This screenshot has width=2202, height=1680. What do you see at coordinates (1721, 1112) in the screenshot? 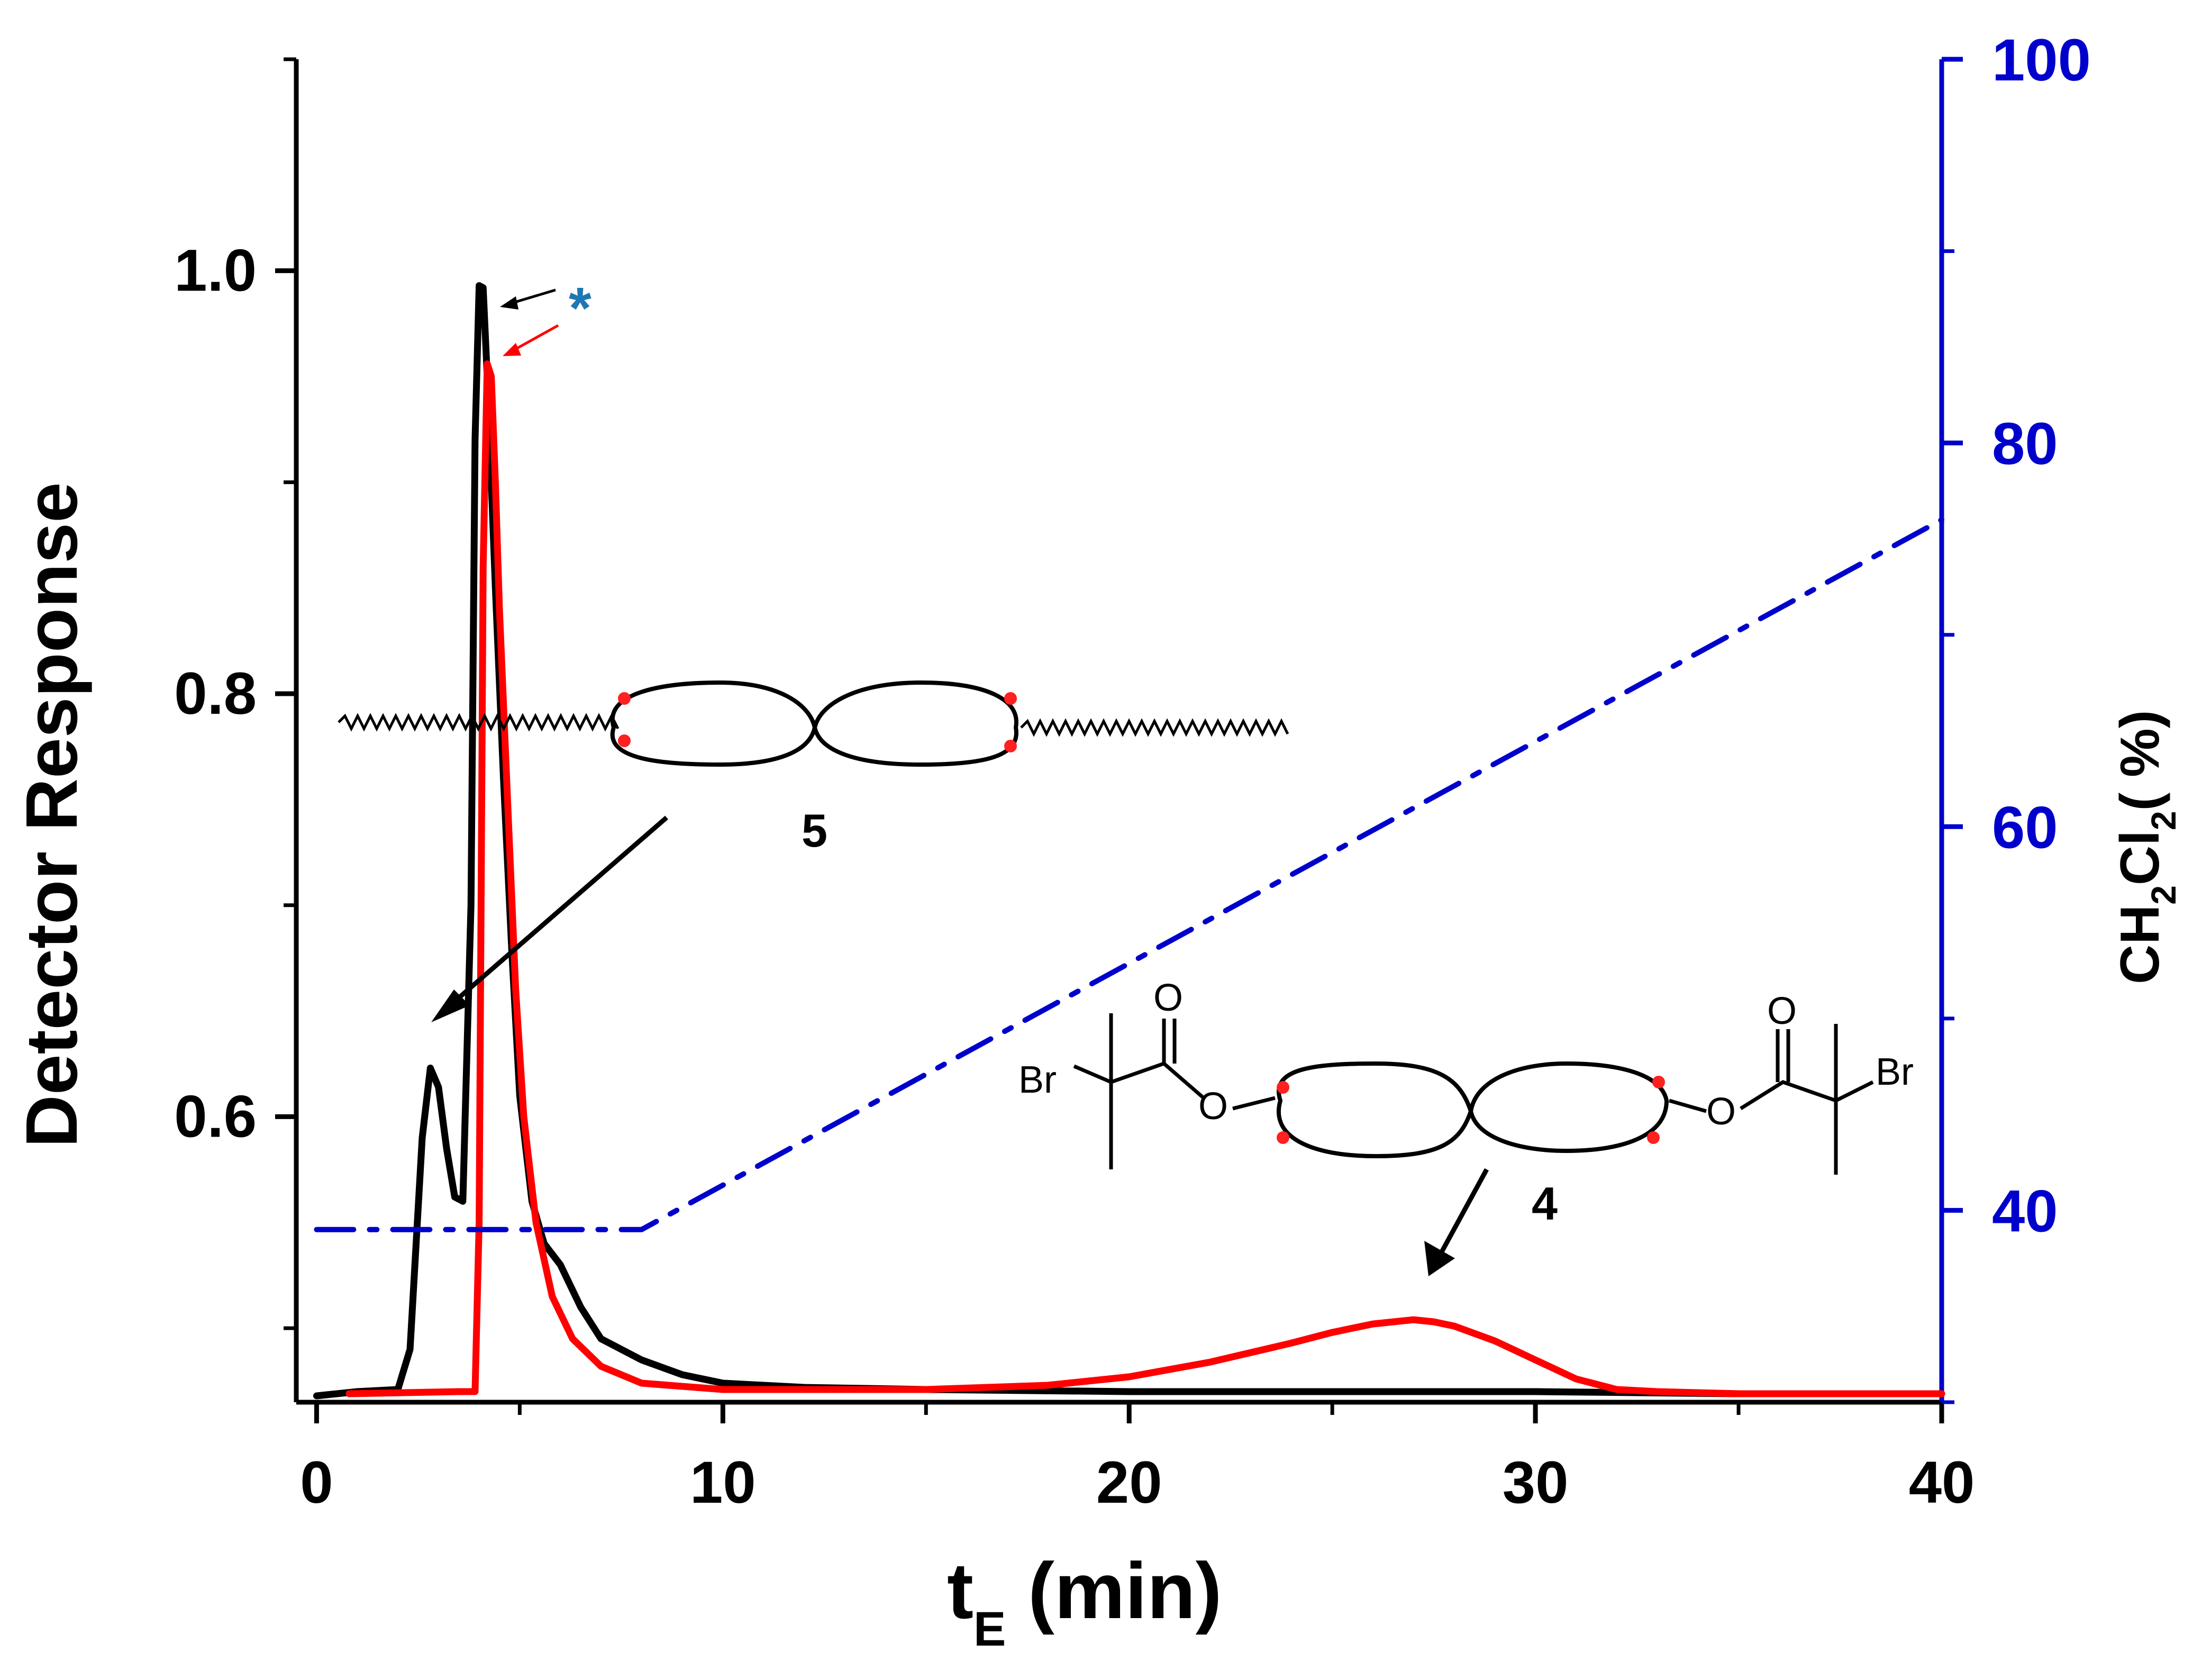
I see `structure-4-o-right: O` at bounding box center [1721, 1112].